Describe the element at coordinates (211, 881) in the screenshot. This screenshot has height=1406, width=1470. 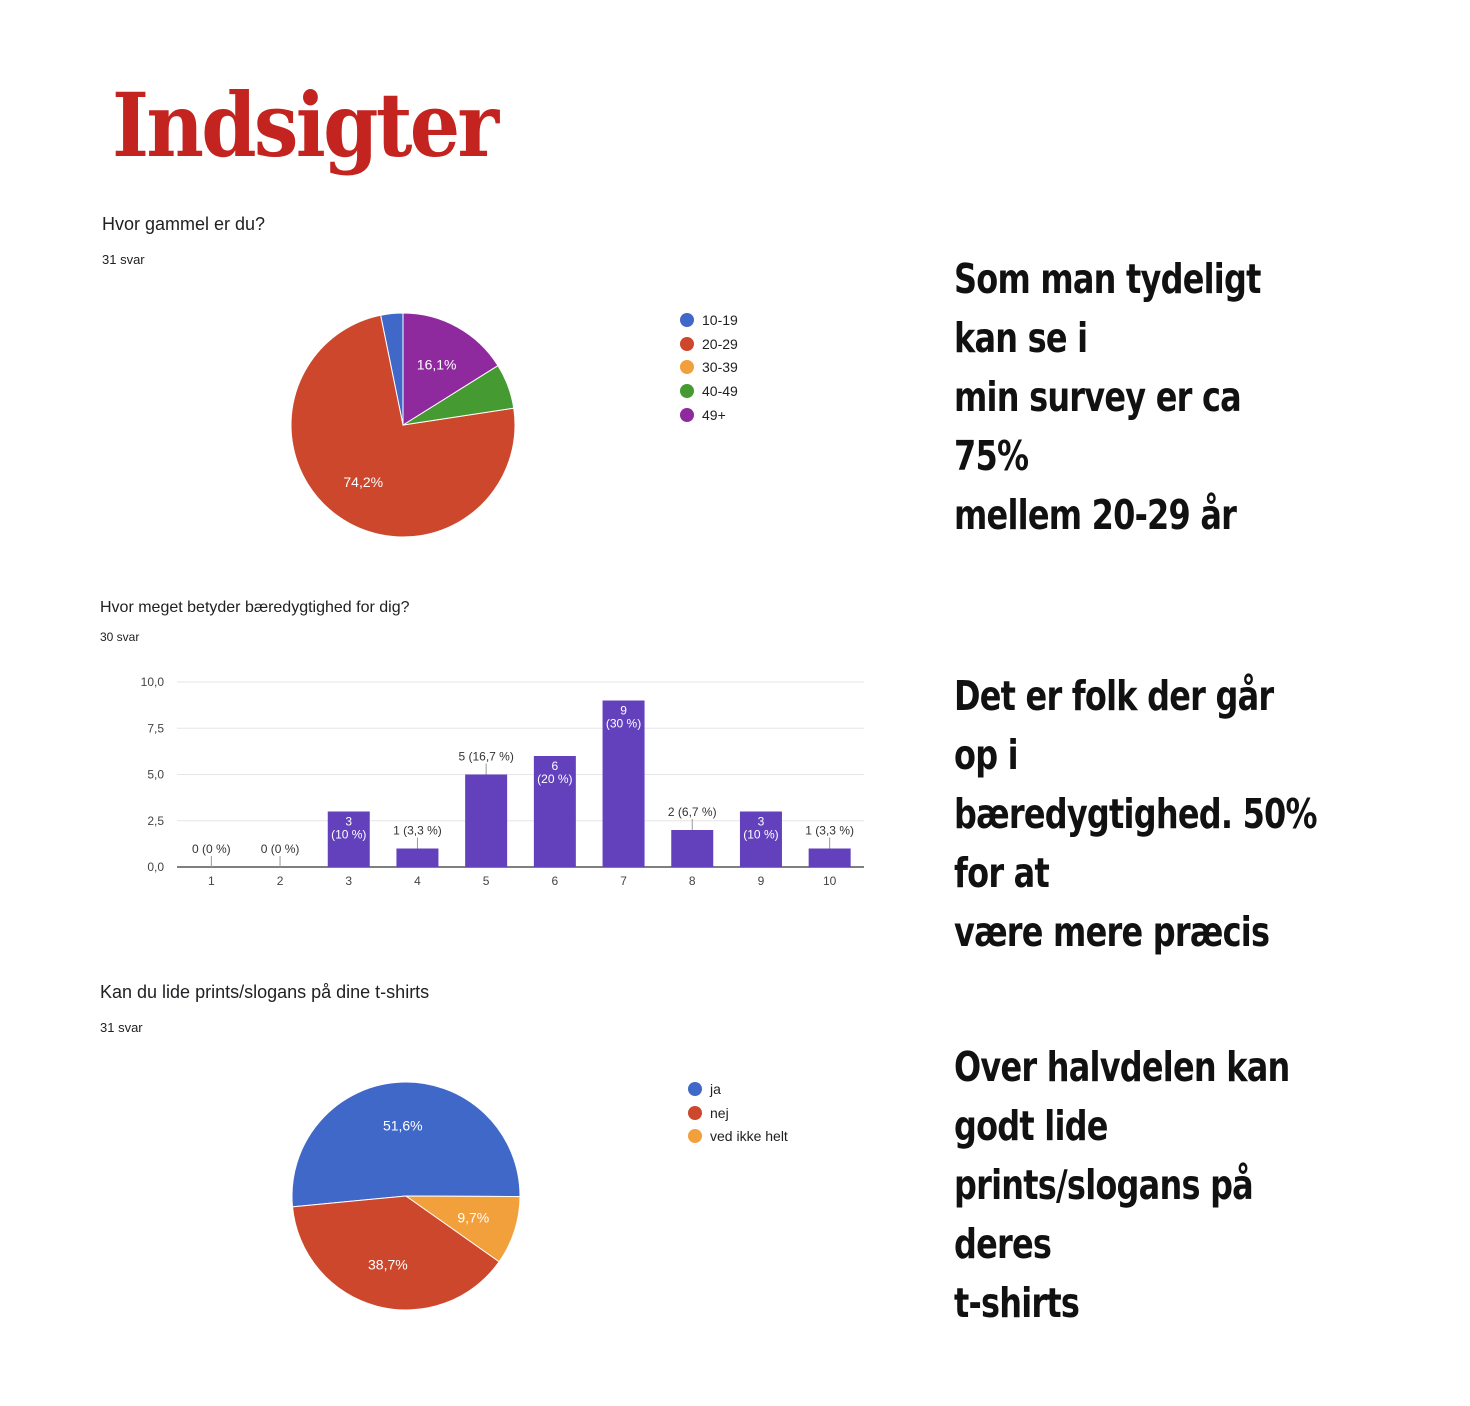
I see `x-tick-label: 1` at that location.